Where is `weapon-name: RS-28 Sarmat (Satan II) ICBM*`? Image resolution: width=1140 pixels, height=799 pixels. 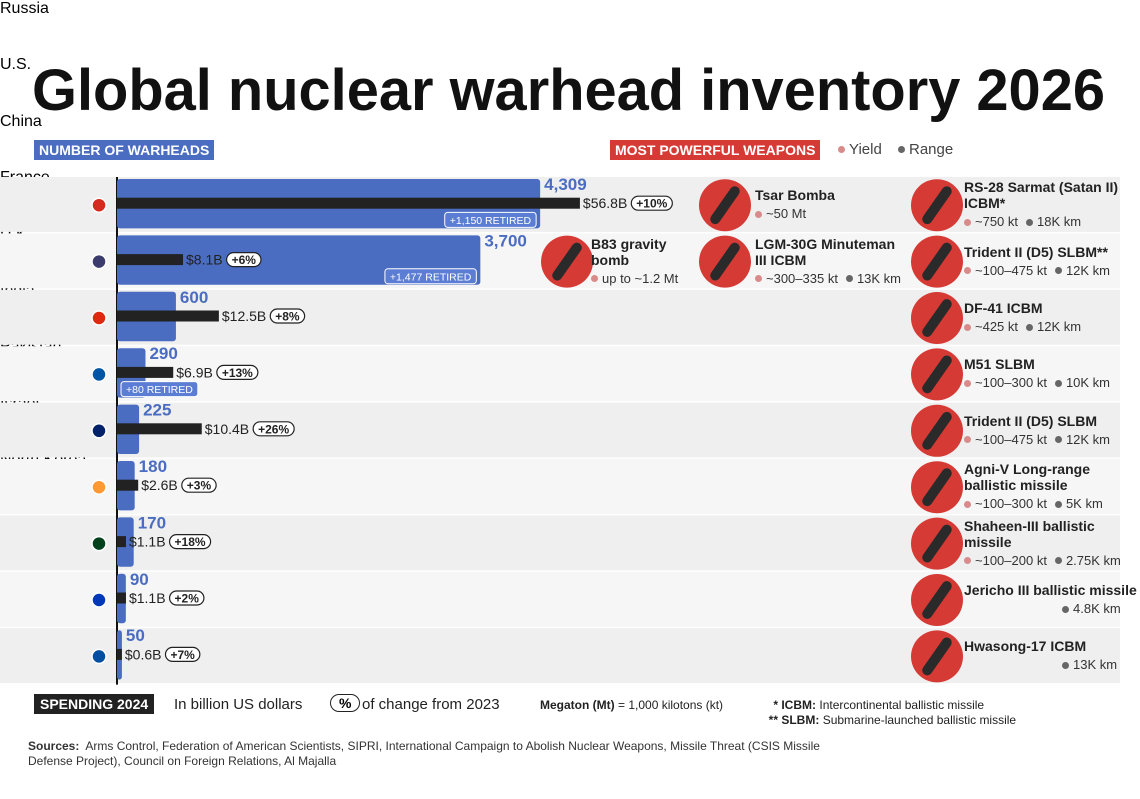
weapon-name: RS-28 Sarmat (Satan II) ICBM* is located at coordinates (1041, 195).